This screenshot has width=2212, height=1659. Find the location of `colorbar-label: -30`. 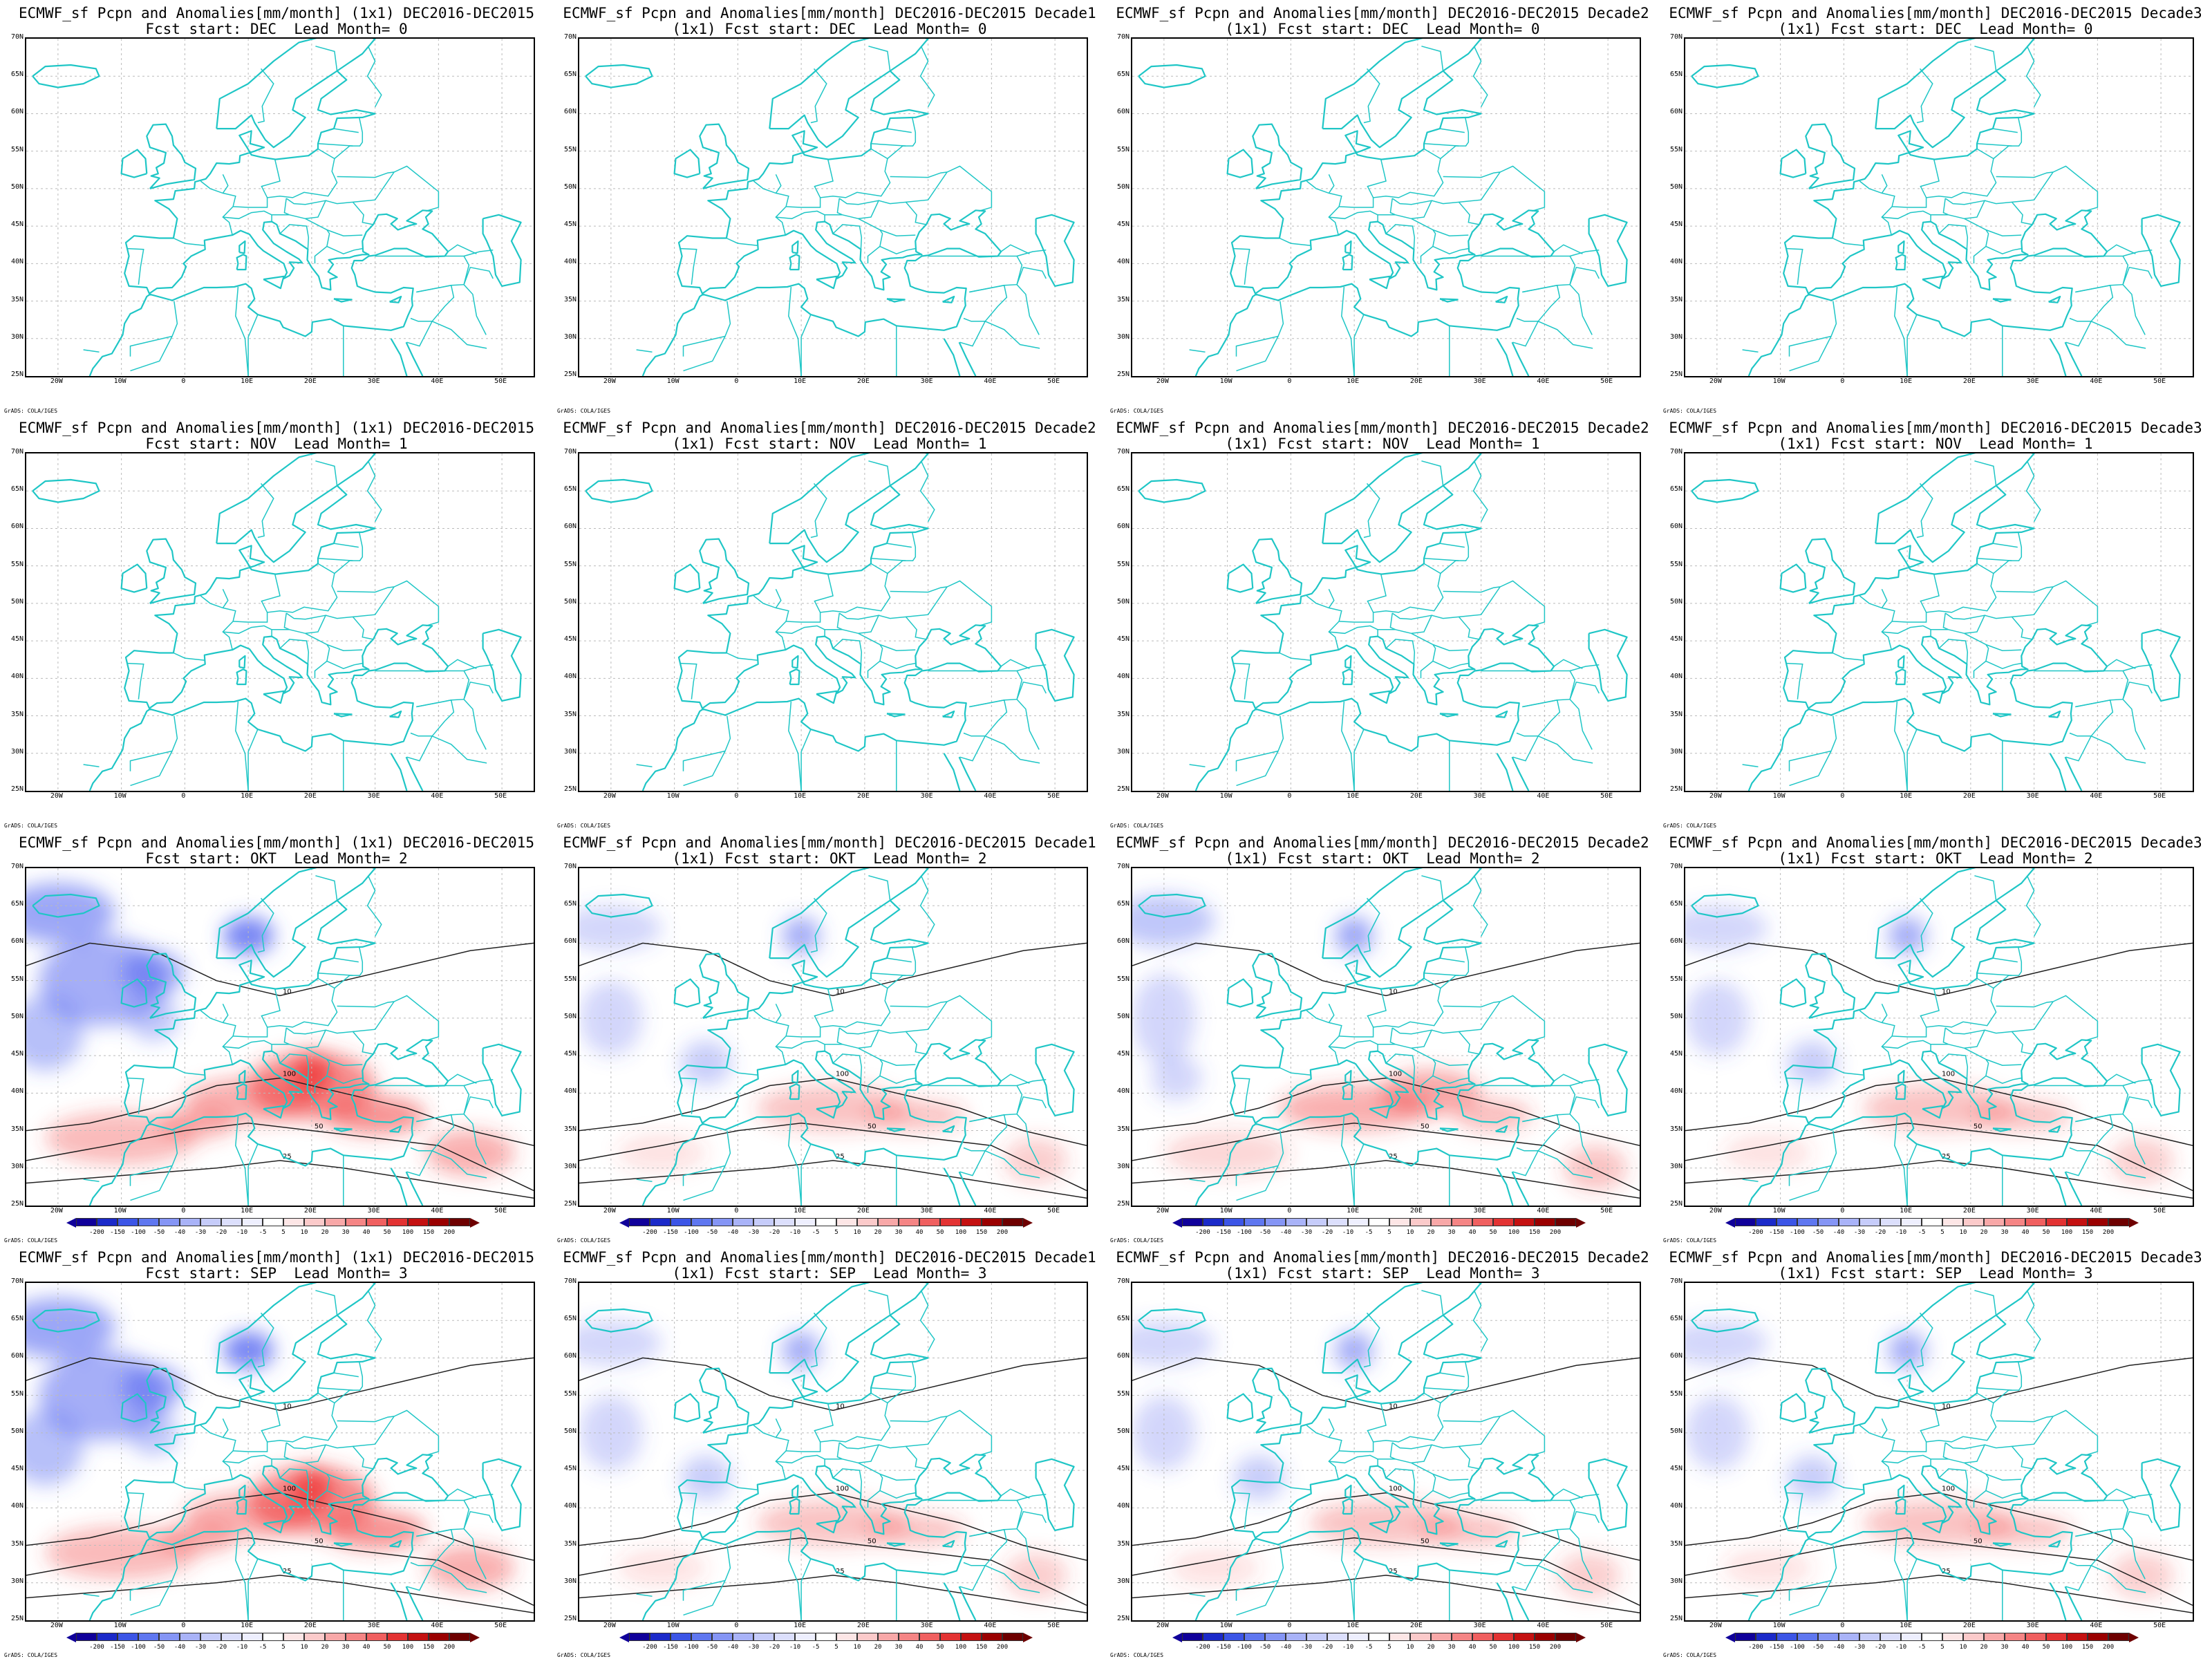

colorbar-label: -30 is located at coordinates (1306, 1647).